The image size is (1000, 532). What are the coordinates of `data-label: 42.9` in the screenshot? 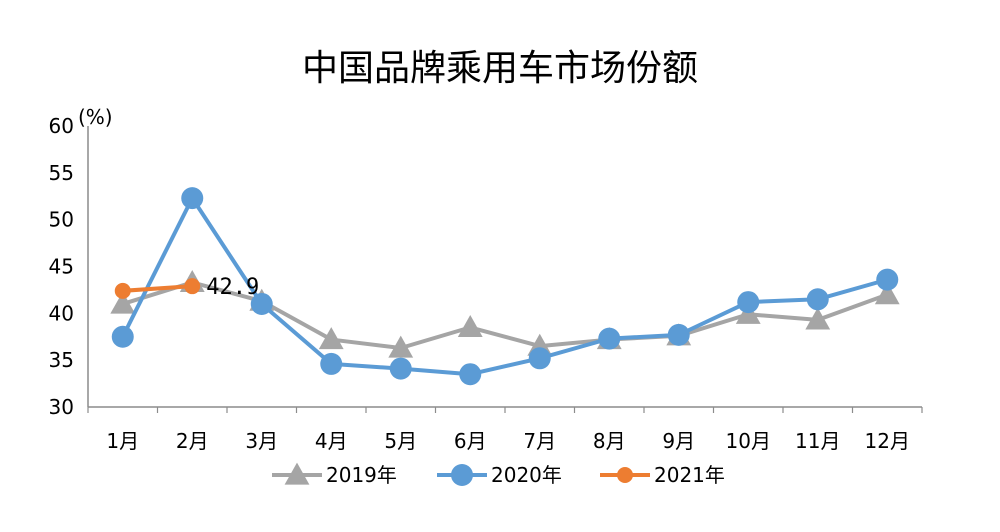 It's located at (232, 287).